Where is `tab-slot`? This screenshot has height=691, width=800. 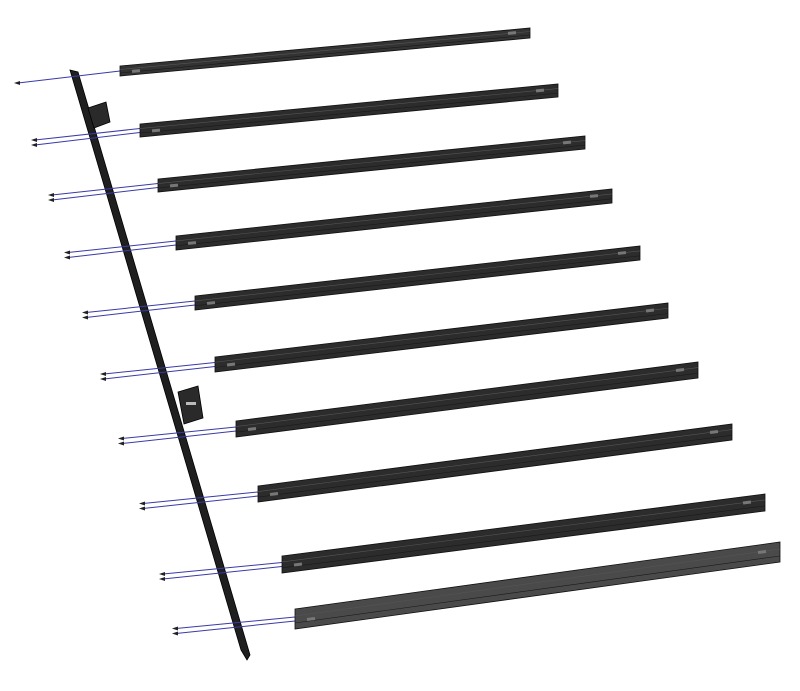 tab-slot is located at coordinates (191, 403).